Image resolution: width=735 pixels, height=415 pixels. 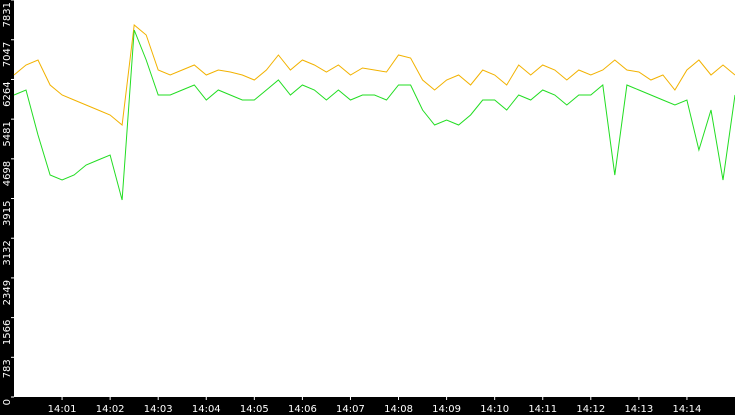 What do you see at coordinates (638, 409) in the screenshot?
I see `x-tick-label: 14:13` at bounding box center [638, 409].